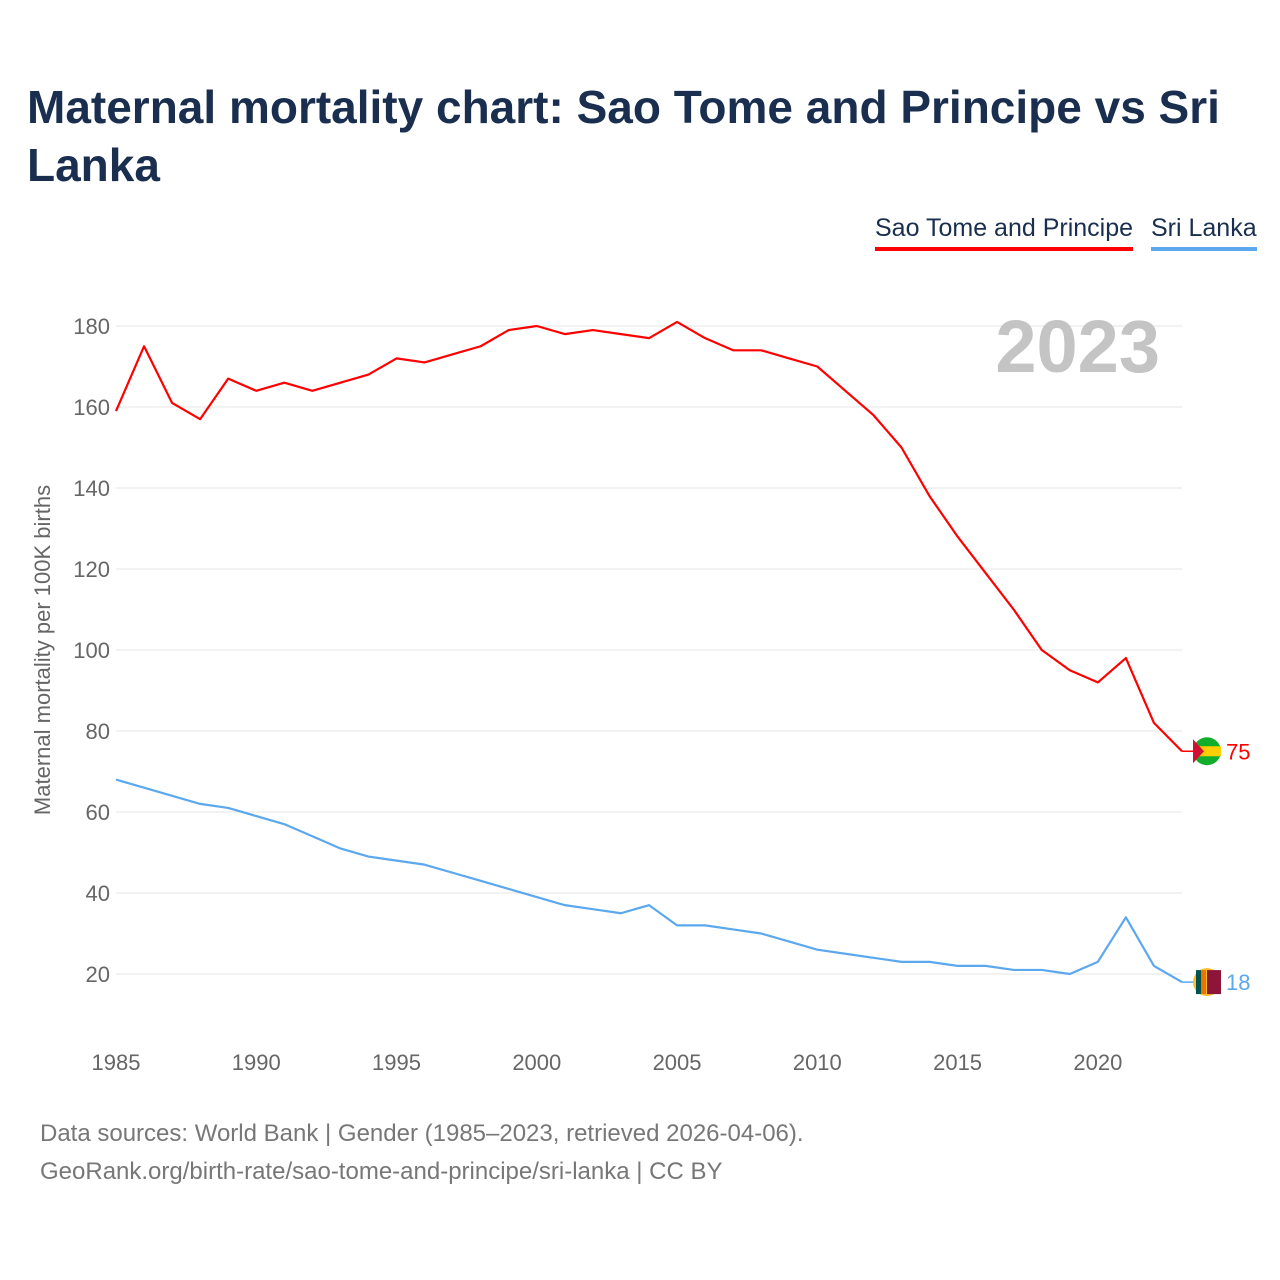 The width and height of the screenshot is (1280, 1280). Describe the element at coordinates (42, 650) in the screenshot. I see `y-axis-label: Maternal mortality per 100K births` at that location.